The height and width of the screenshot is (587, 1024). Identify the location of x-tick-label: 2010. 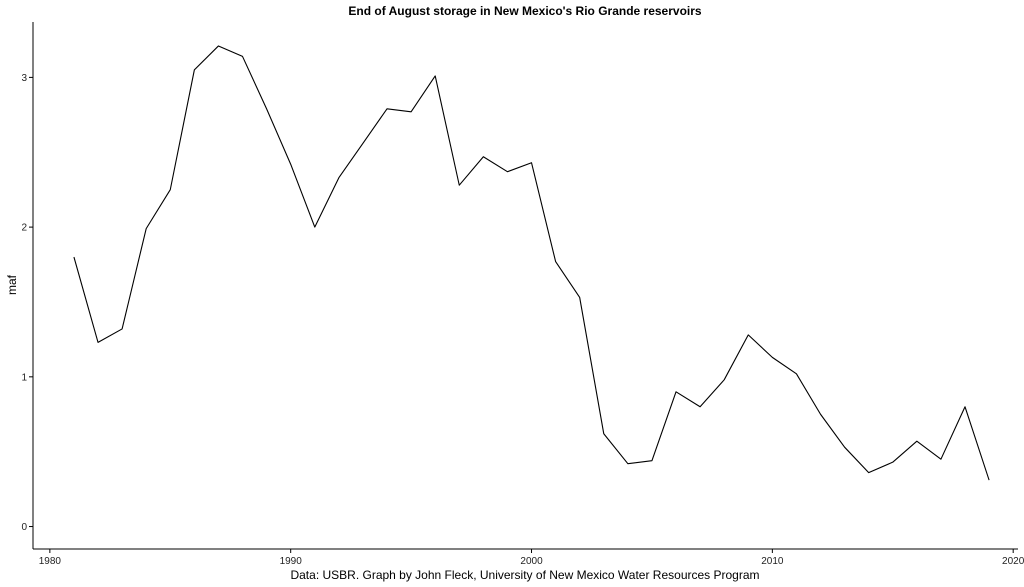
(772, 561).